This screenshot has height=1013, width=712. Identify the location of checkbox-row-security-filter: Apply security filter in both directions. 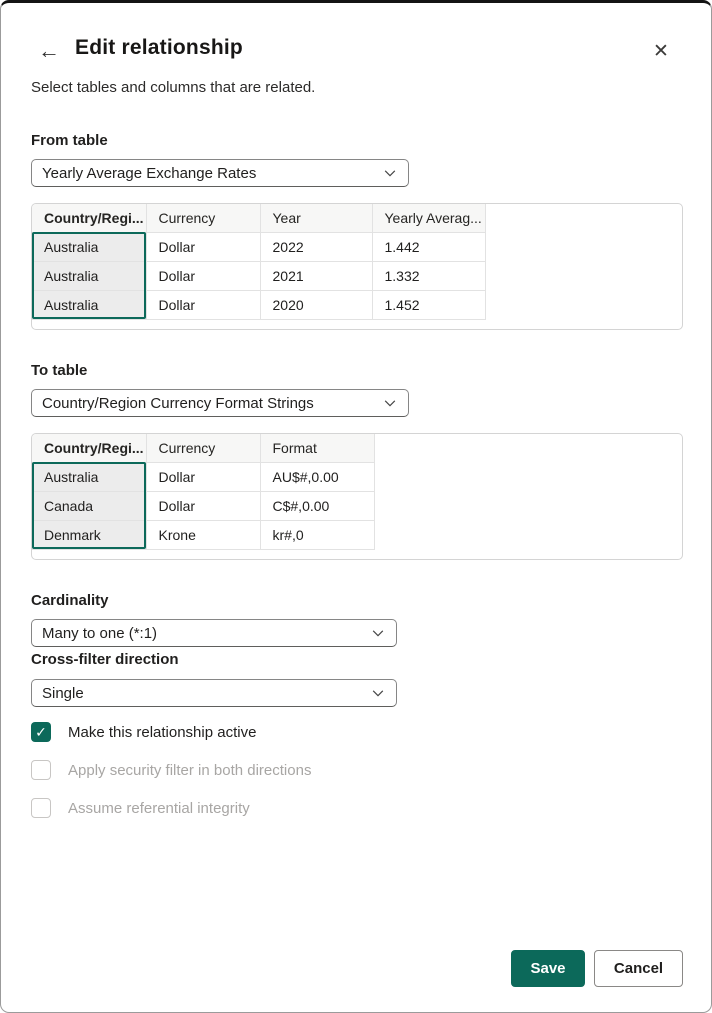
(171, 770).